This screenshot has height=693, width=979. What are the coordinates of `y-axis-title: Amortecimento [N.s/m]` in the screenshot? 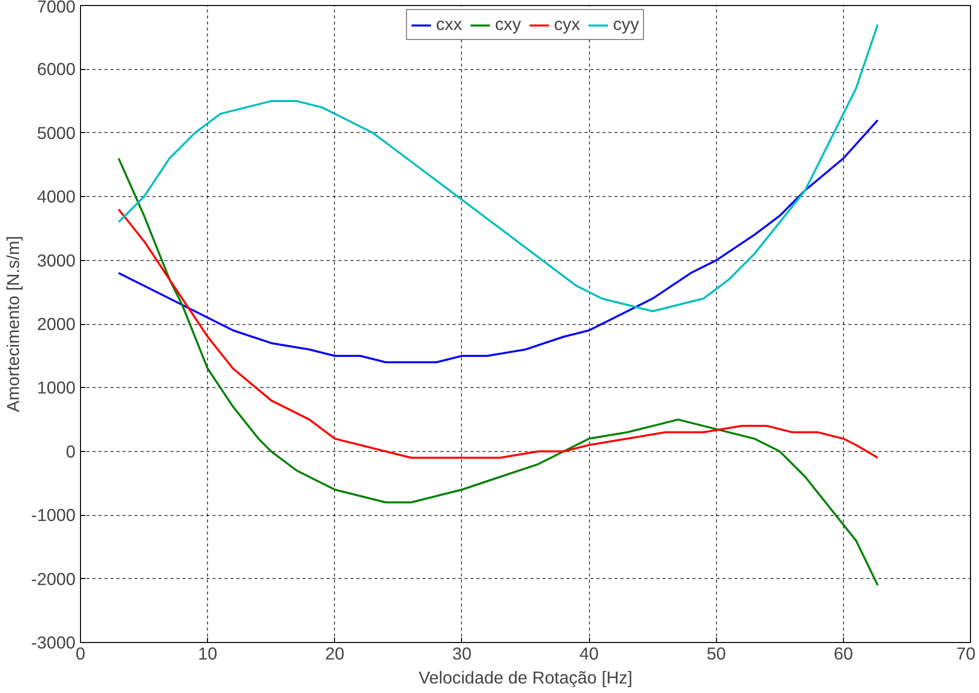 It's located at (13, 324).